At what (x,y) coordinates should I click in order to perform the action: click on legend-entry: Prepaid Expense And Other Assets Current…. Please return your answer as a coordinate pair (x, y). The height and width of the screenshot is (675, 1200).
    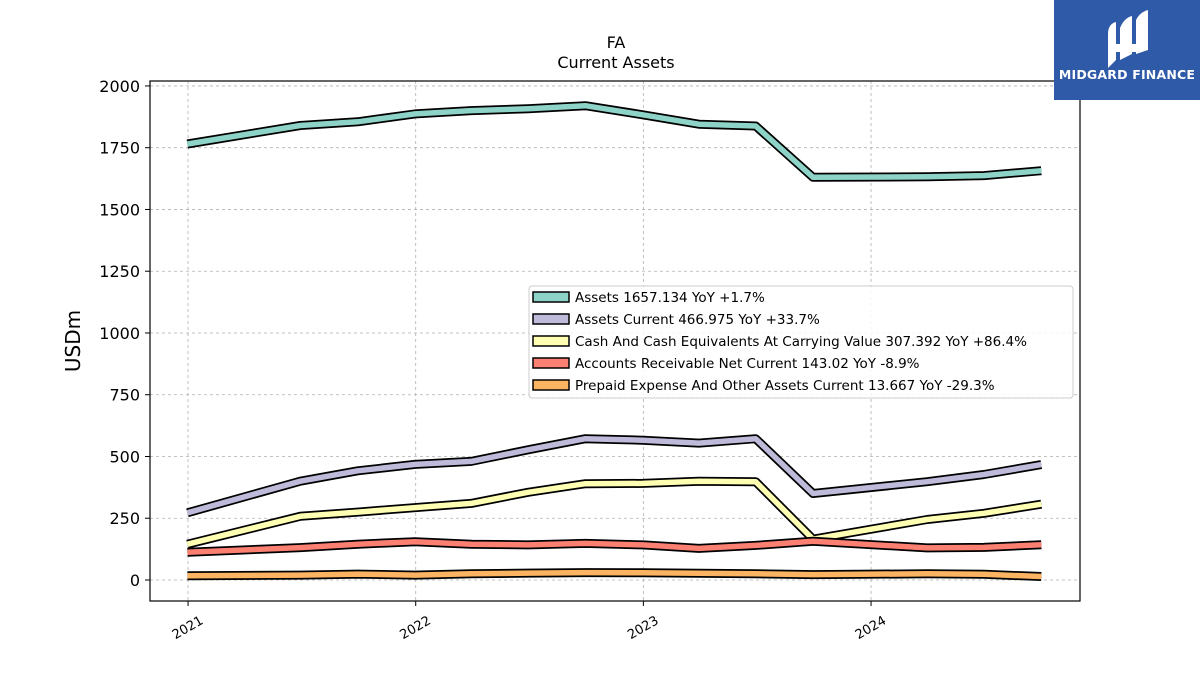
    Looking at the image, I should click on (785, 386).